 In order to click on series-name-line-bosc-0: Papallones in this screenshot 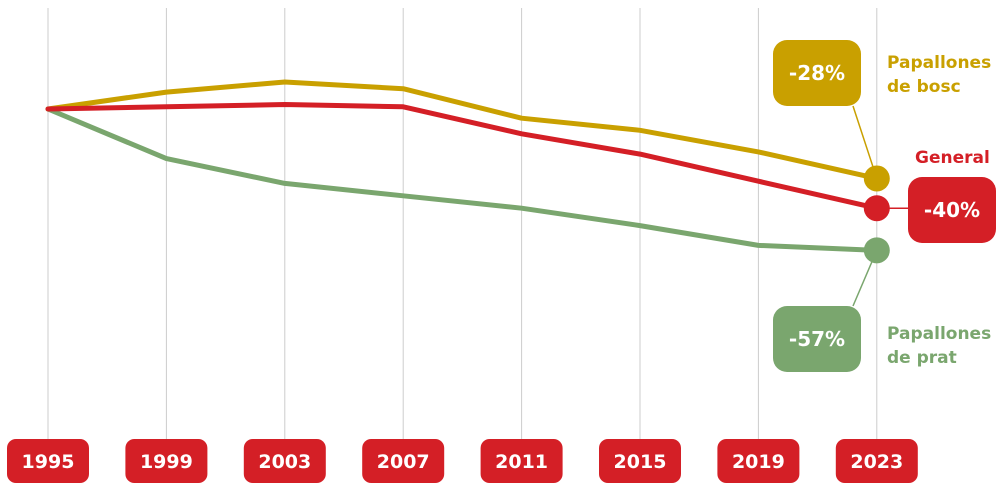, I will do `click(939, 63)`.